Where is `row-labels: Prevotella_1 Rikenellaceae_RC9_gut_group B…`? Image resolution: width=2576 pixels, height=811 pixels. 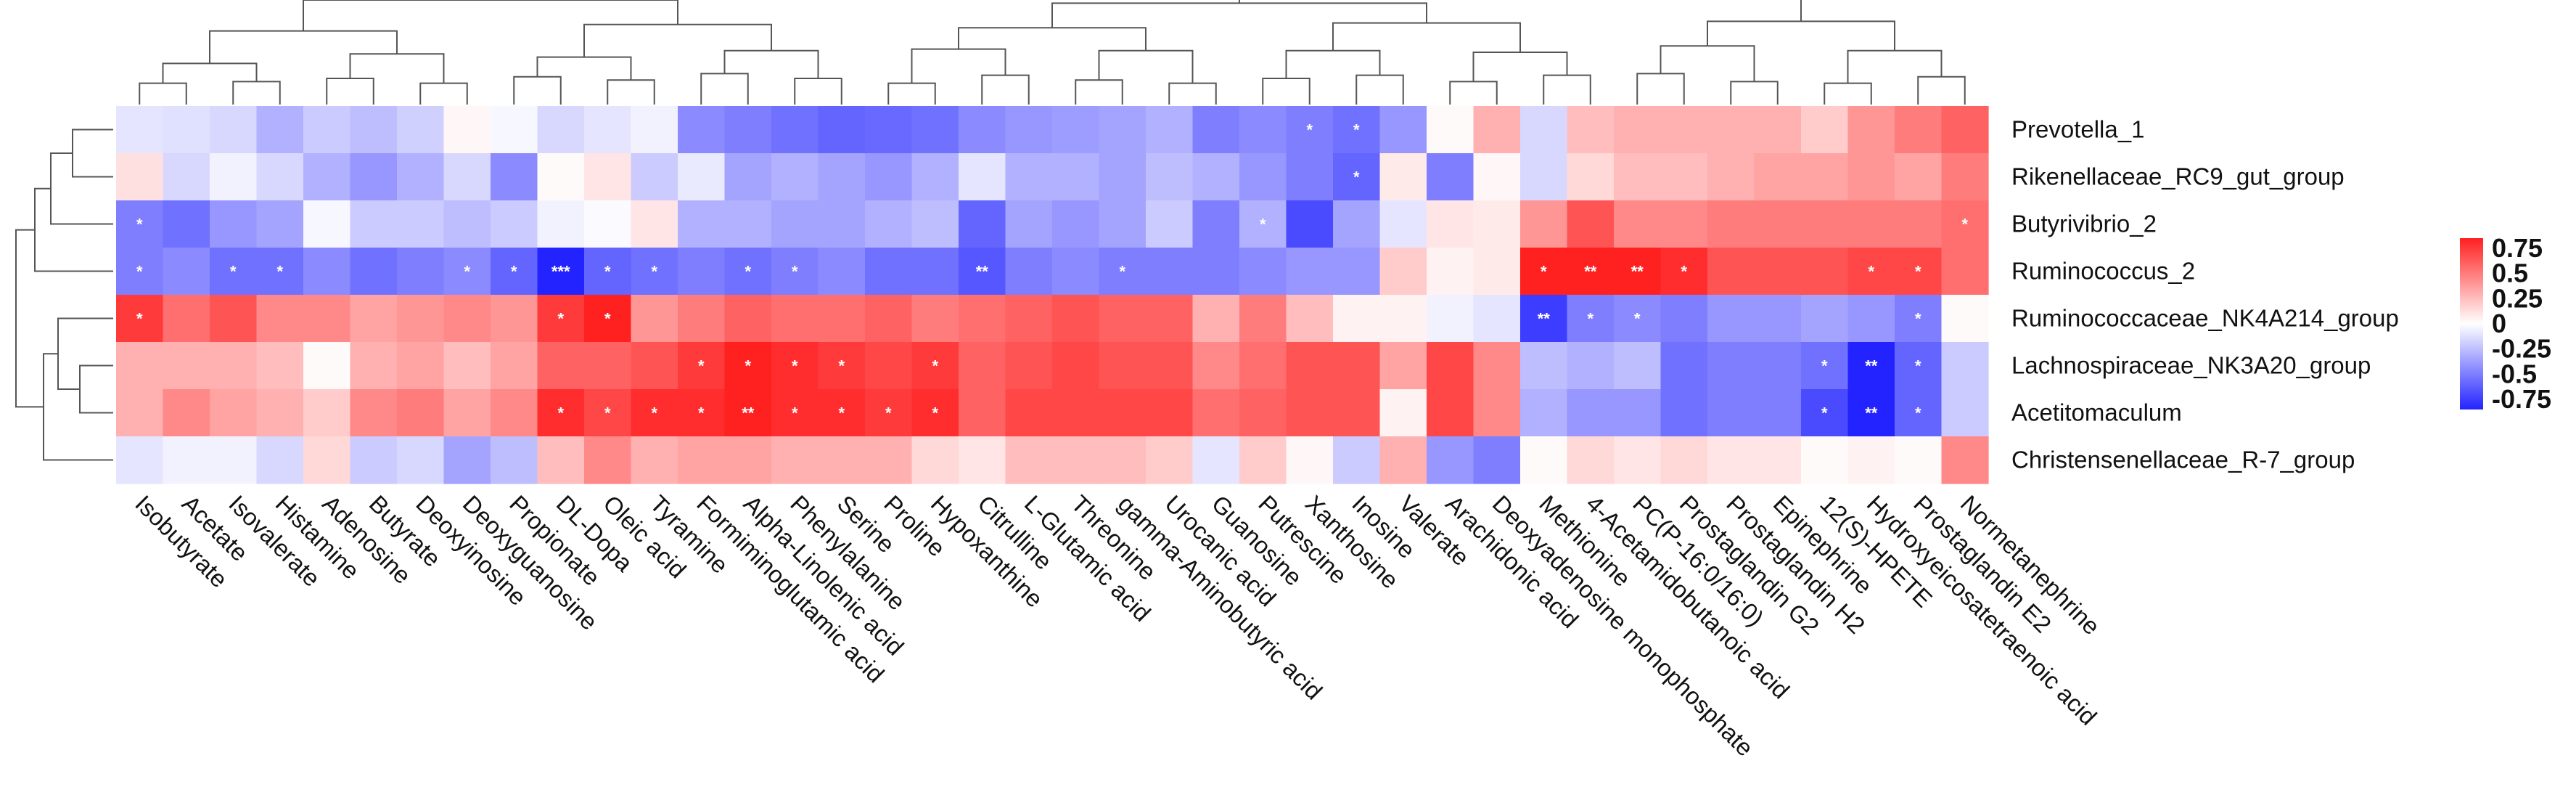
row-labels: Prevotella_1 Rikenellaceae_RC9_gut_group B… is located at coordinates (2205, 294).